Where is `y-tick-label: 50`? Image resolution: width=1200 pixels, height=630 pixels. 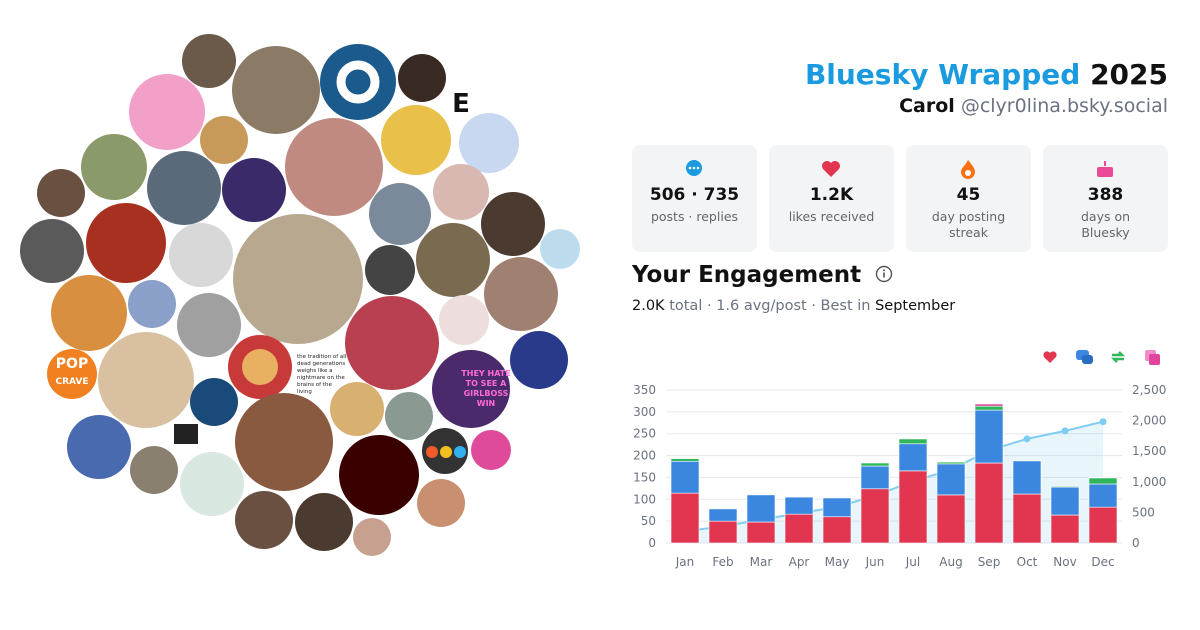
y-tick-label: 50 is located at coordinates (648, 521).